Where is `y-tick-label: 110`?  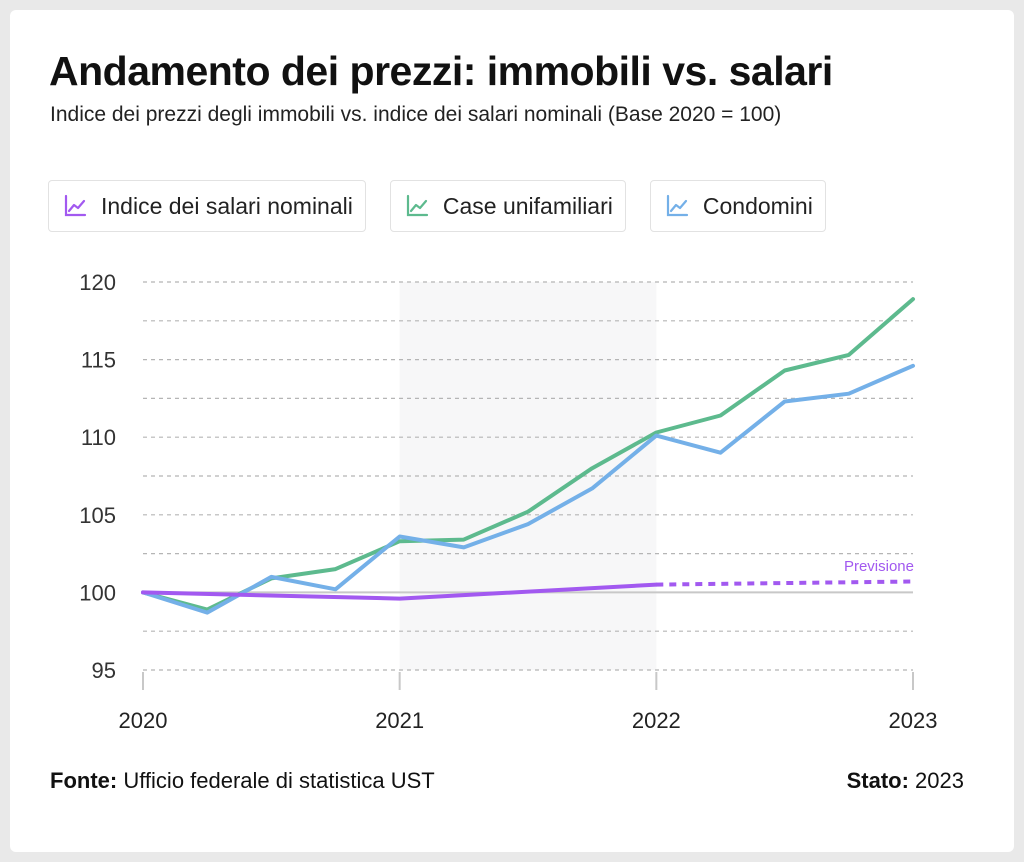 y-tick-label: 110 is located at coordinates (98, 437).